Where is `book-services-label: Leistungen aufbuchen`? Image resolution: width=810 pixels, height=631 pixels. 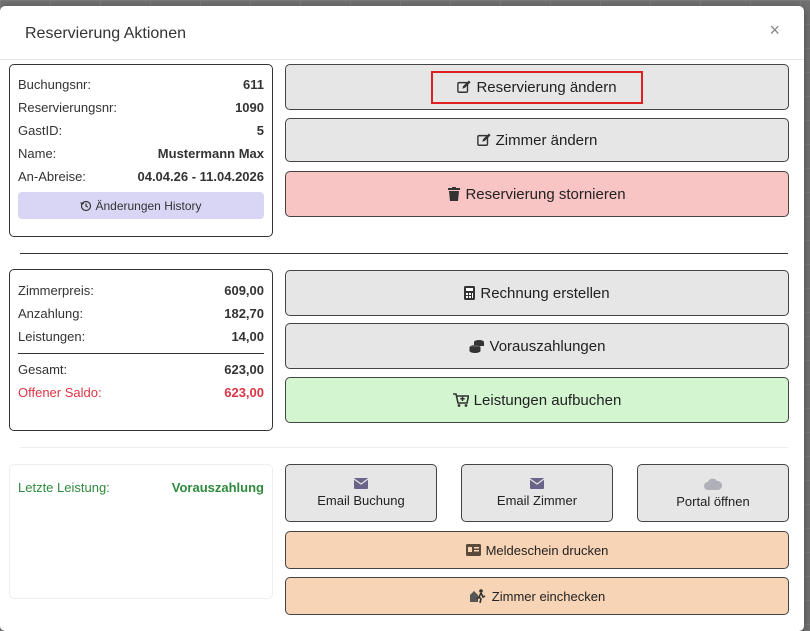 book-services-label: Leistungen aufbuchen is located at coordinates (547, 400).